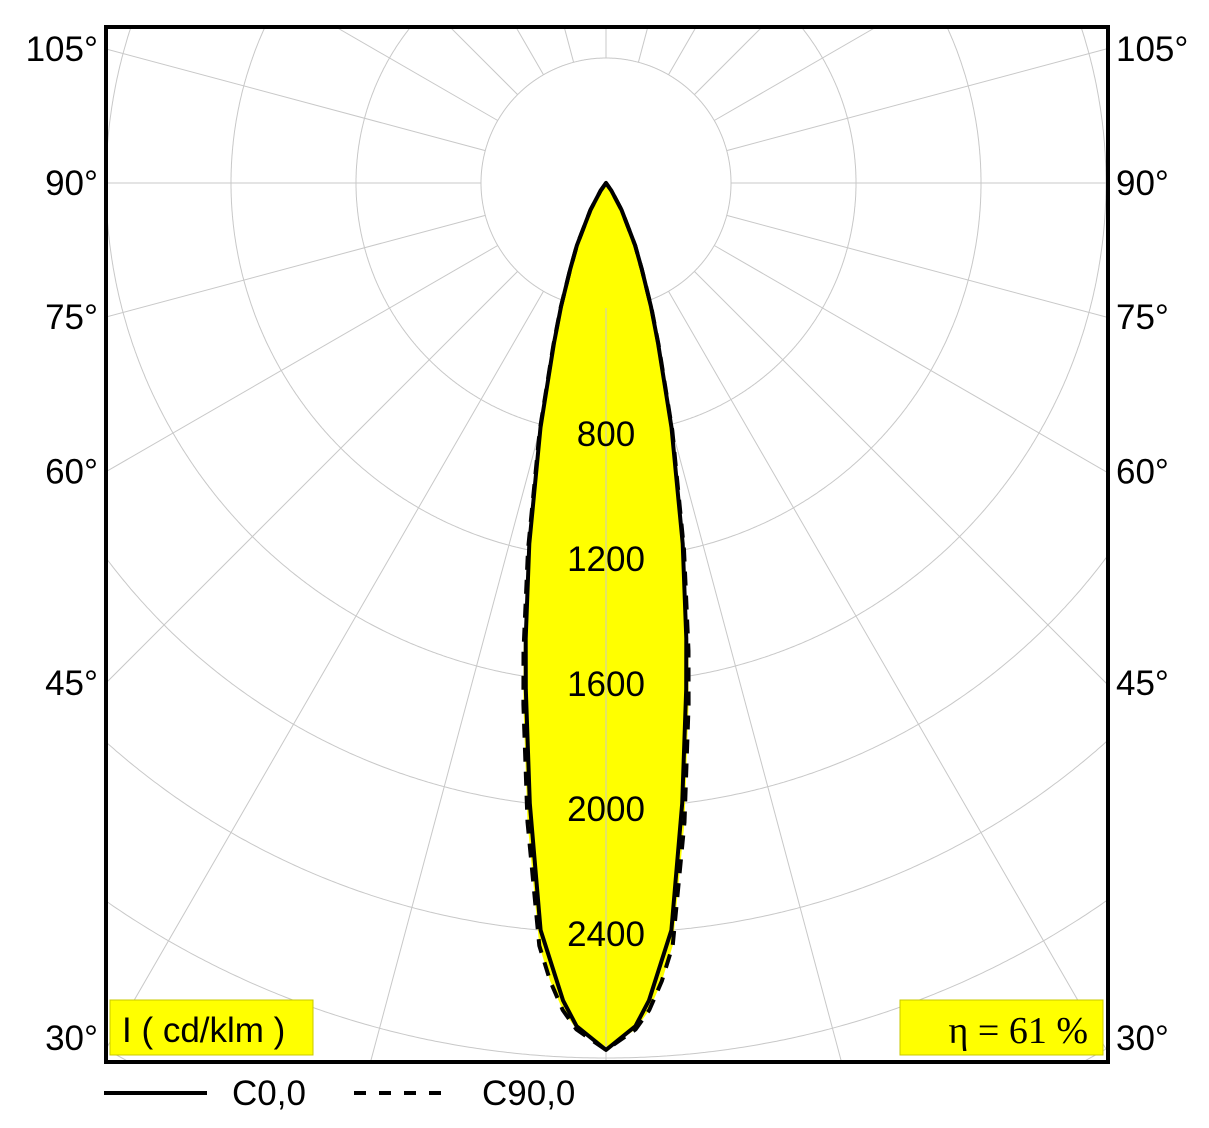  I want to click on intensity-fill, so click(606, 622).